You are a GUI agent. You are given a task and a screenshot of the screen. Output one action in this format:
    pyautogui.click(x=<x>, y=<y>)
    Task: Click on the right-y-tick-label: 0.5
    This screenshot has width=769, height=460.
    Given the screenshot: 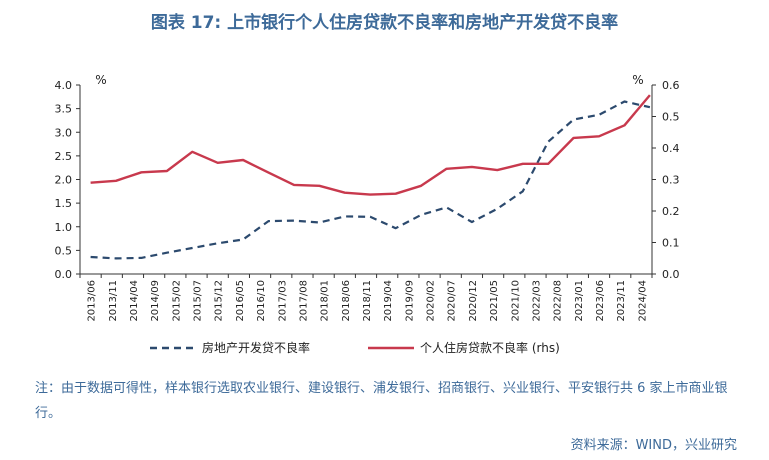 What is the action you would take?
    pyautogui.click(x=671, y=117)
    